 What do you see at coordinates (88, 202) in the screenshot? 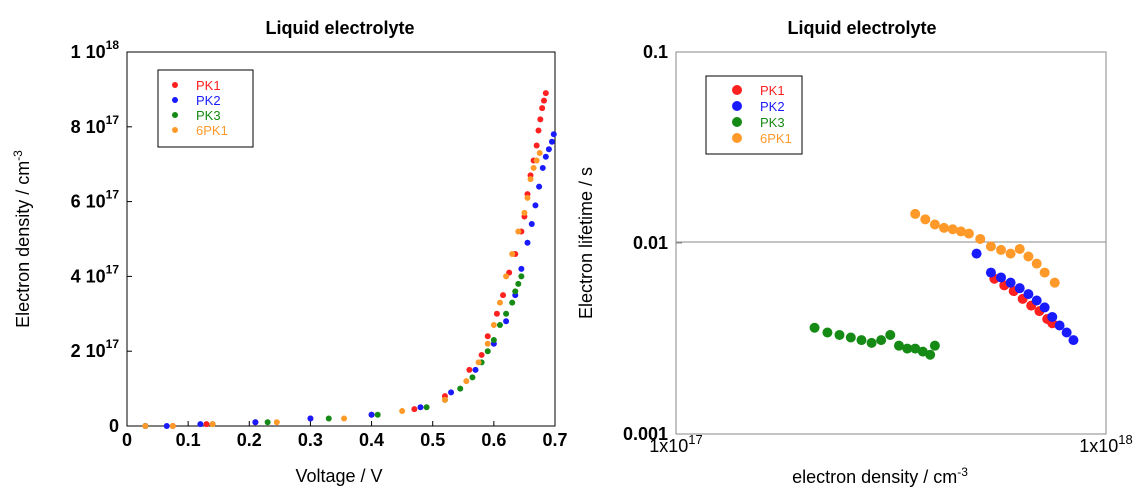
I see `left-y-tick-mantissa: 6 10` at bounding box center [88, 202].